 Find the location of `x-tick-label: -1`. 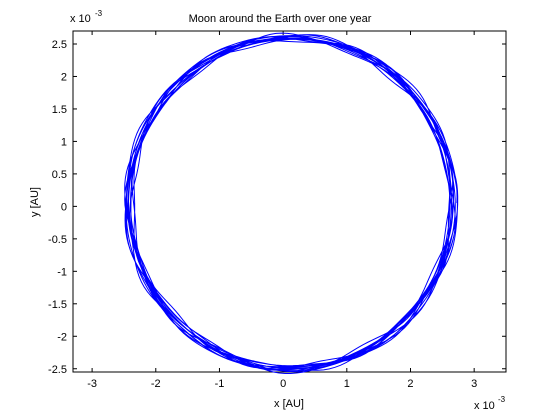

x-tick-label: -1 is located at coordinates (220, 384).